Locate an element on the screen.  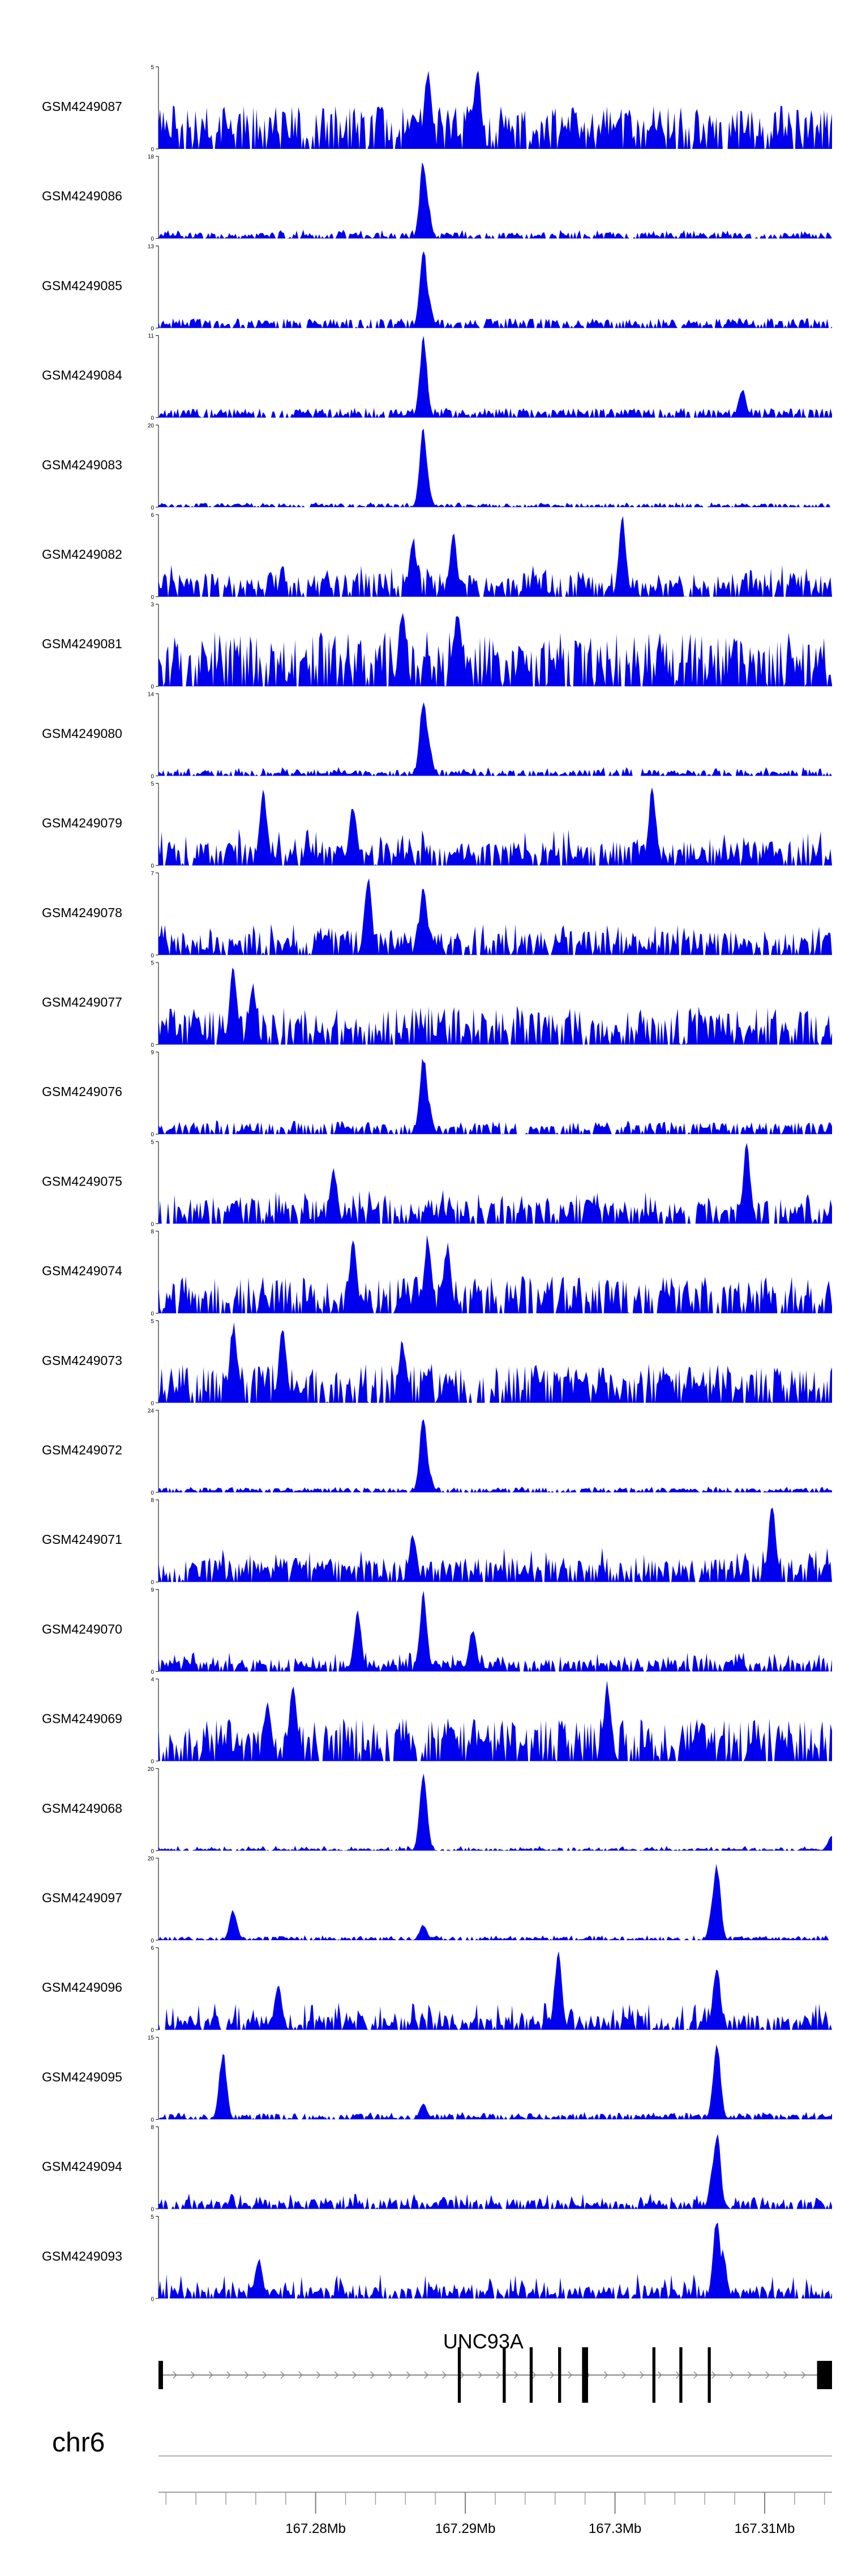
track-label: GSM4249079 is located at coordinates (82, 823).